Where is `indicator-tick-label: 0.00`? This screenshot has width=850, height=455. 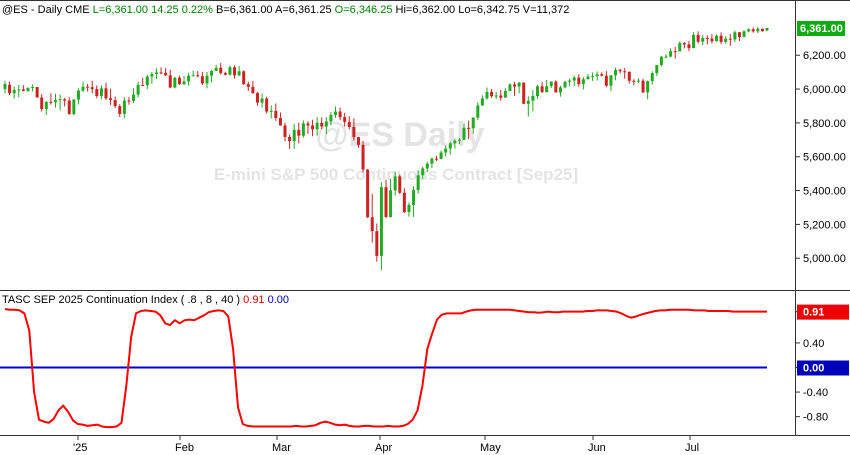
indicator-tick-label: 0.00 is located at coordinates (813, 369).